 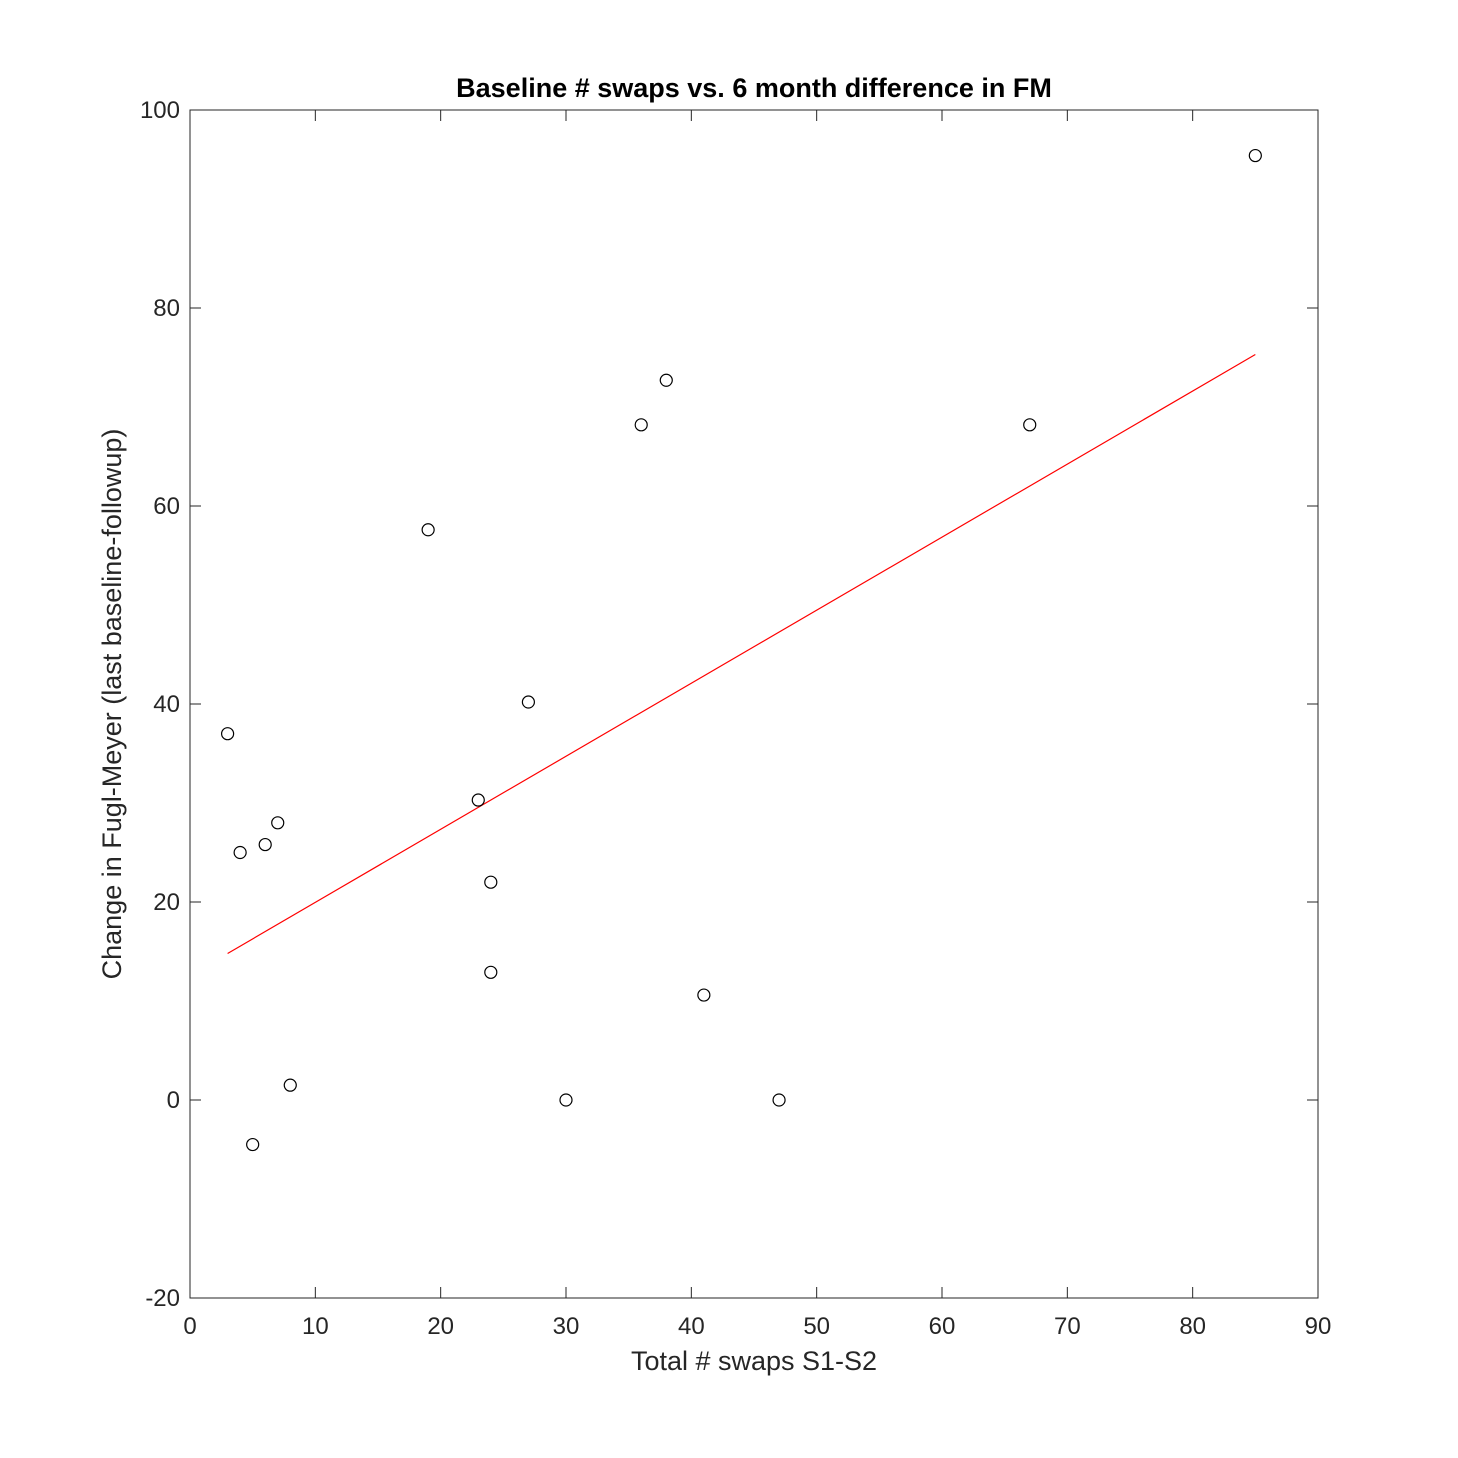 I want to click on x-tick-label: 10, so click(x=315, y=1326).